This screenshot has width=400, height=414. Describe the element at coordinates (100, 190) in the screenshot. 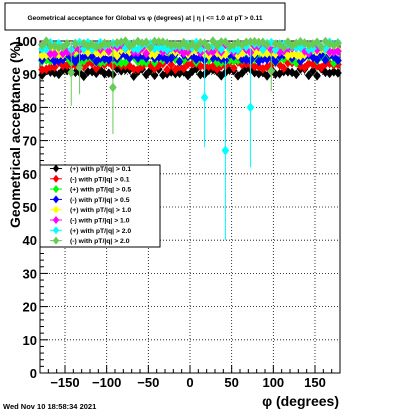

I see `legend-label: (+) with pT/|q| > 0.5` at that location.